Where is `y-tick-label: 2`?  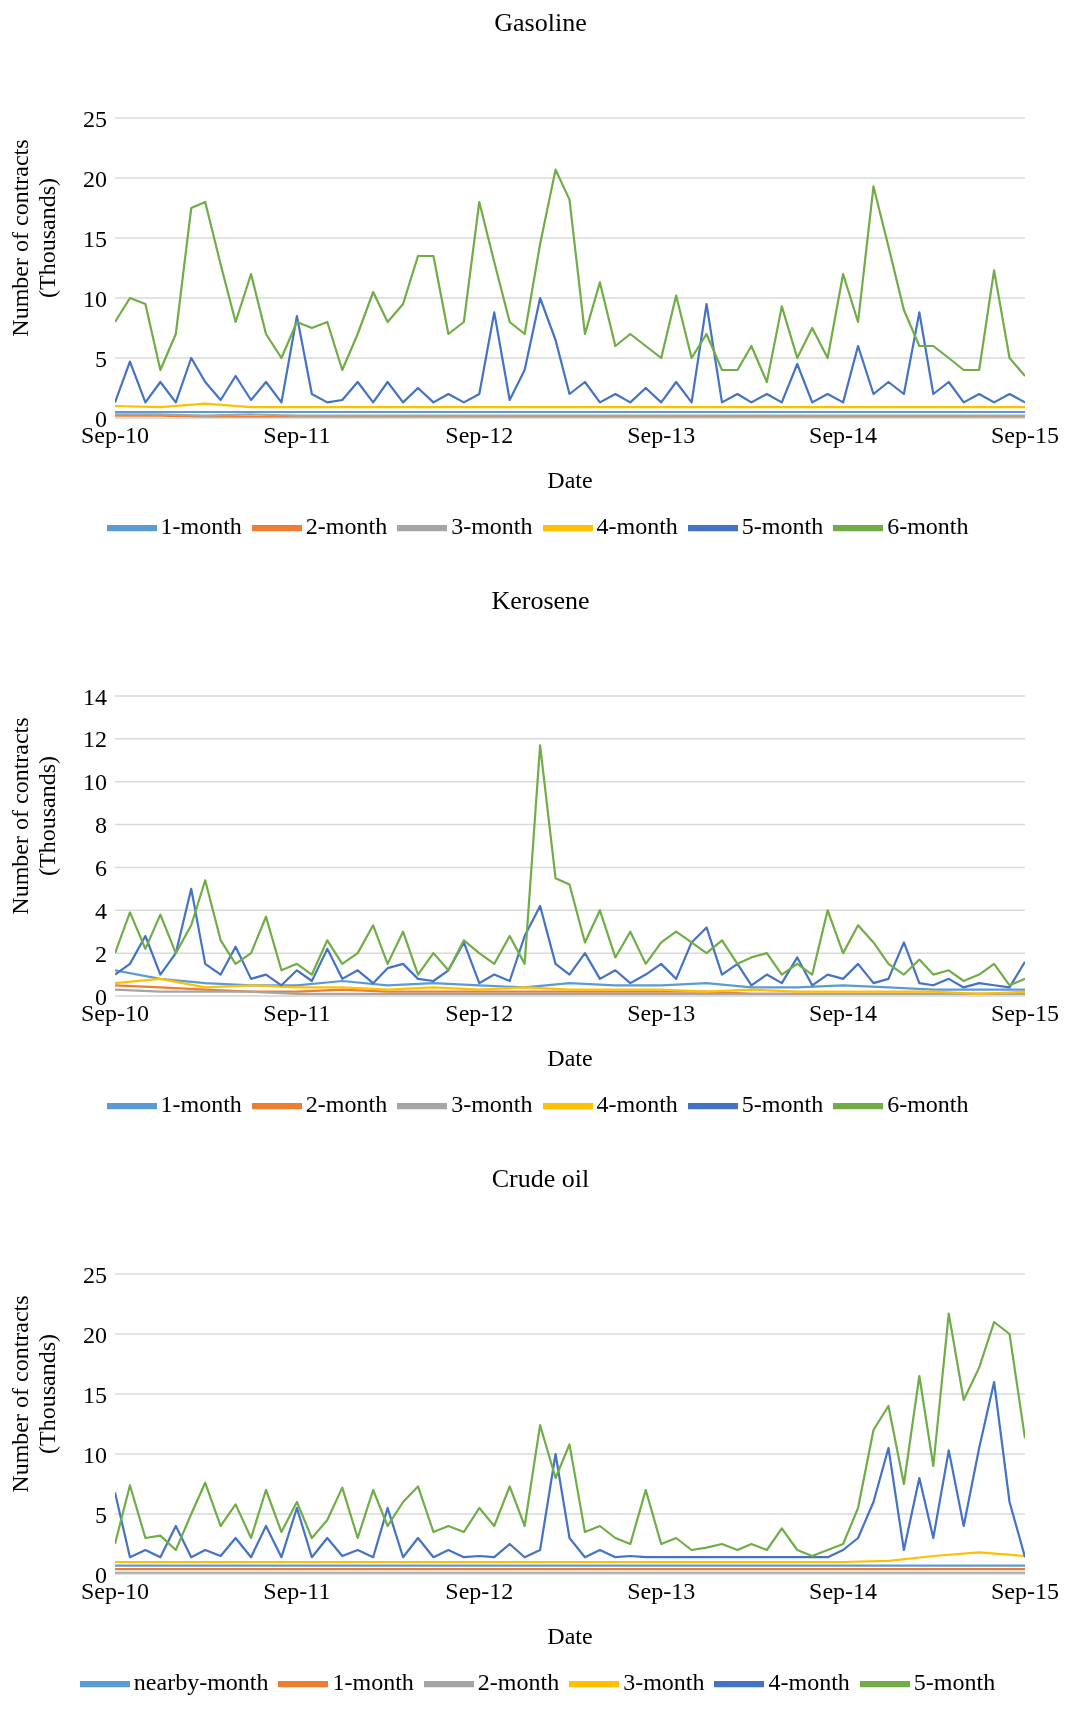 y-tick-label: 2 is located at coordinates (101, 953).